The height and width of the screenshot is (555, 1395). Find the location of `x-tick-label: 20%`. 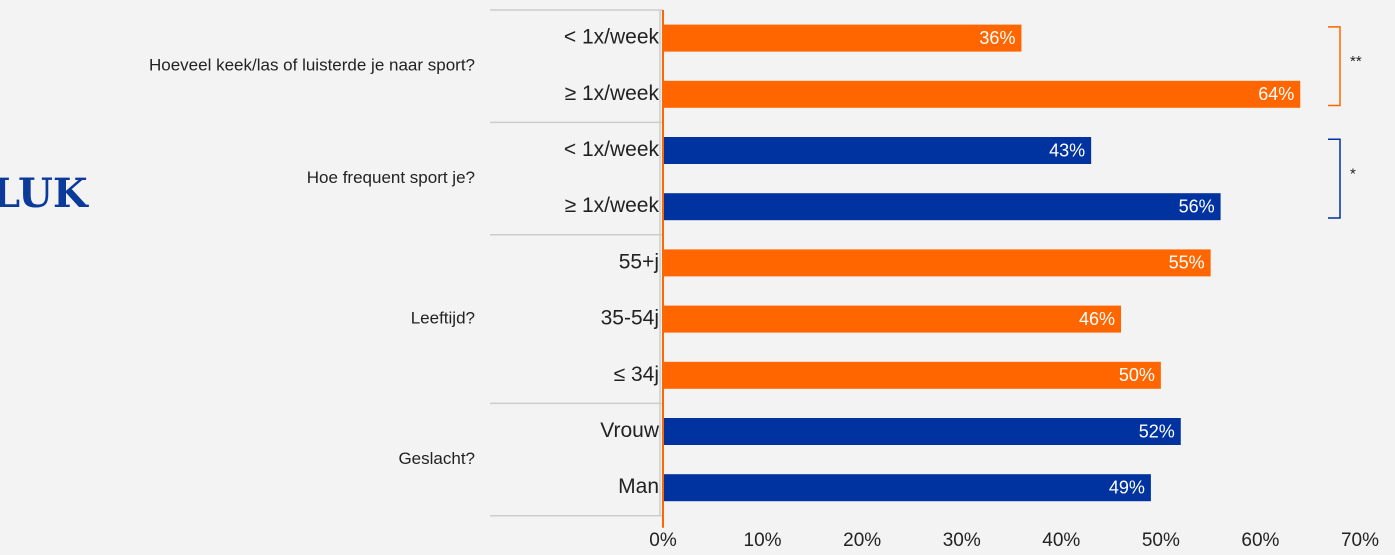

x-tick-label: 20% is located at coordinates (862, 540).